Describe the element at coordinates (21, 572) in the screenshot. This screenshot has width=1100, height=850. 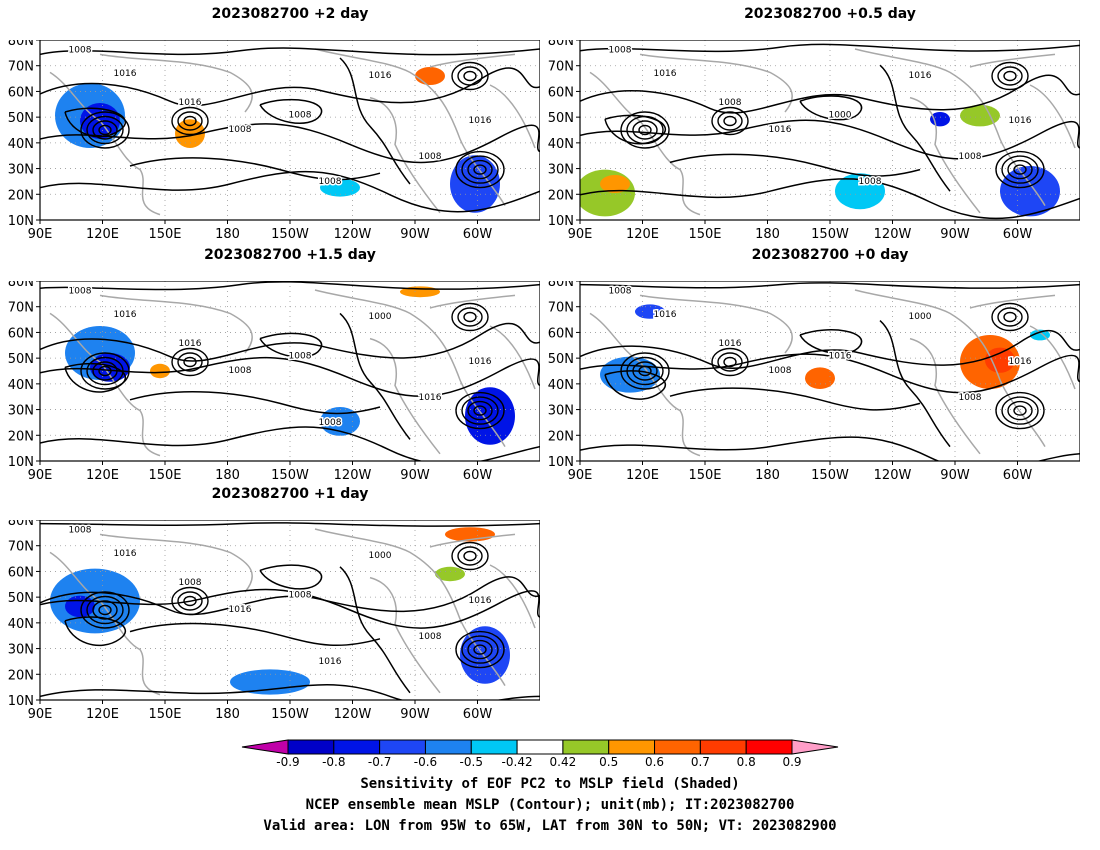
I see `y-tick-label: 60N` at that location.